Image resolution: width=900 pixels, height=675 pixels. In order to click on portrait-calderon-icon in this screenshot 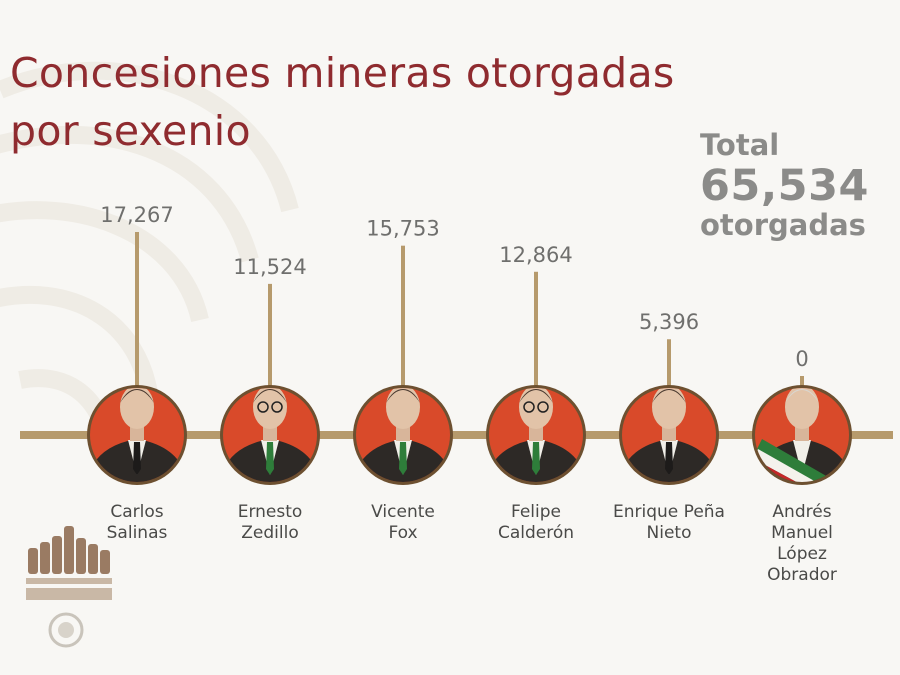, I will do `click(536, 435)`.